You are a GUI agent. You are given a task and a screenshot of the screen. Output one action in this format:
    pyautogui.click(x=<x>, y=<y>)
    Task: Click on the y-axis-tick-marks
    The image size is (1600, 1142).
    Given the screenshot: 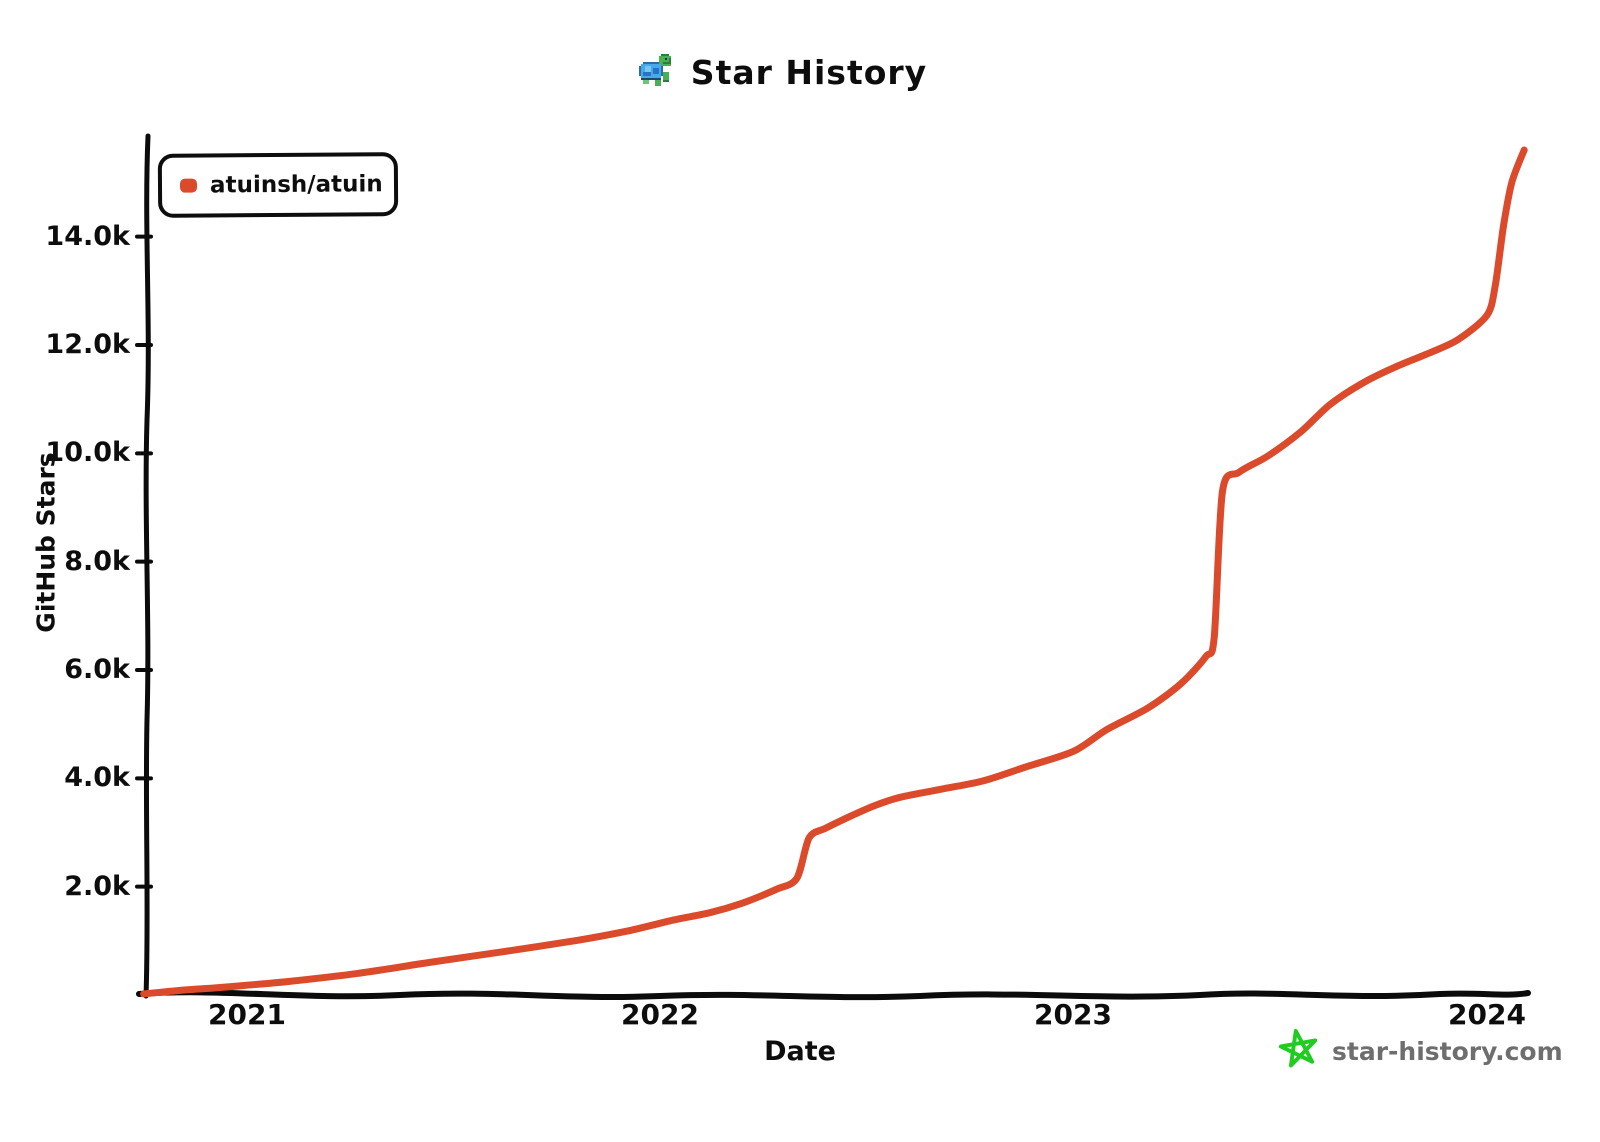 What is the action you would take?
    pyautogui.click(x=144, y=561)
    